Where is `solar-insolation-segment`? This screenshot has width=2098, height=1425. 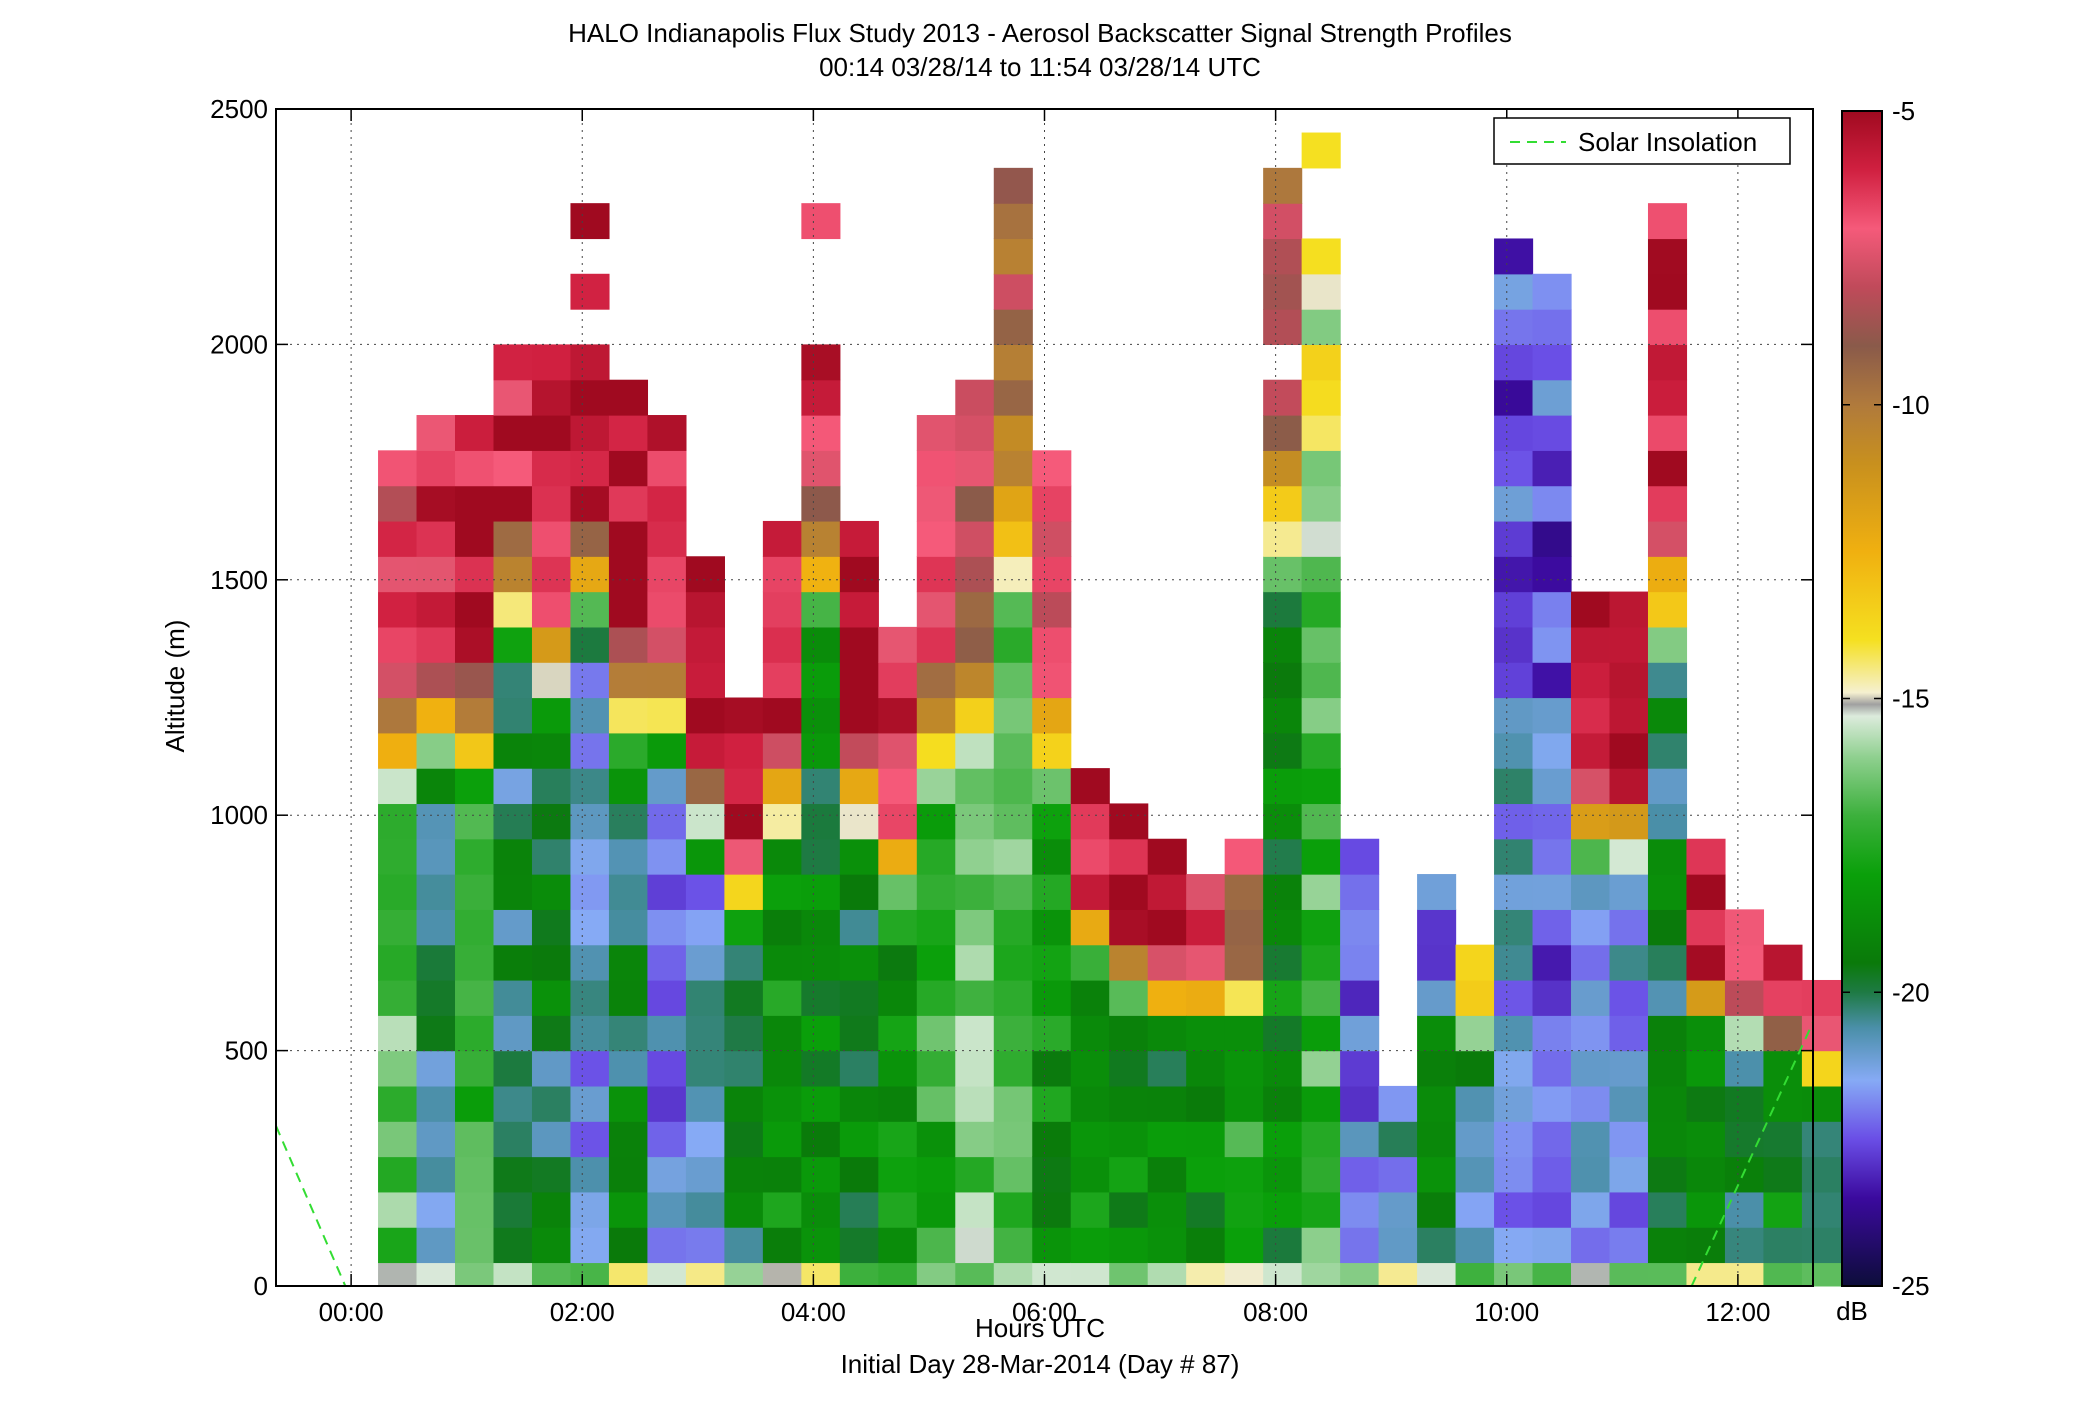 solar-insolation-segment is located at coordinates (311, 1206).